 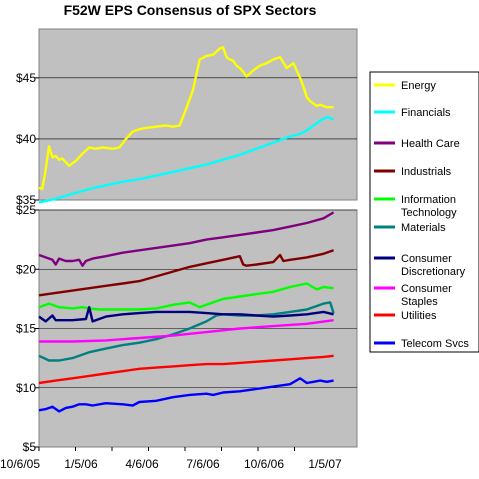 I want to click on series-line-industrials, so click(x=186, y=273).